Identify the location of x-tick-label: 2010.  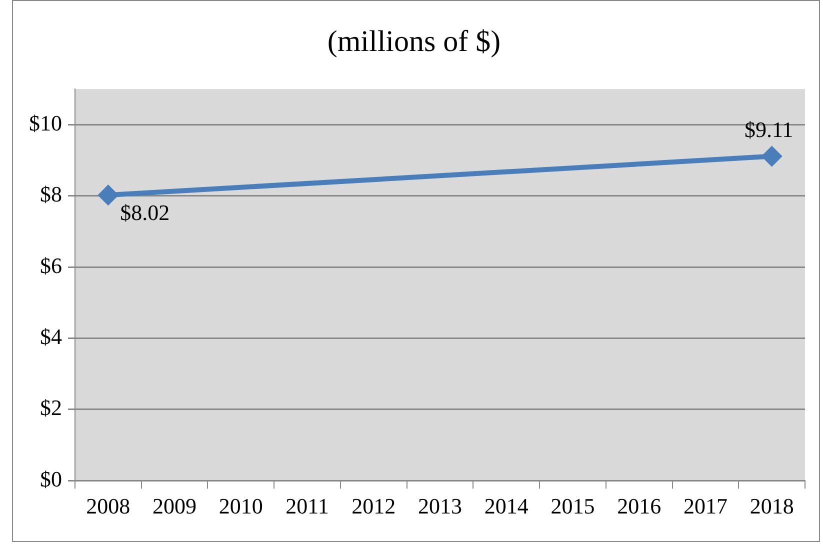
(240, 506).